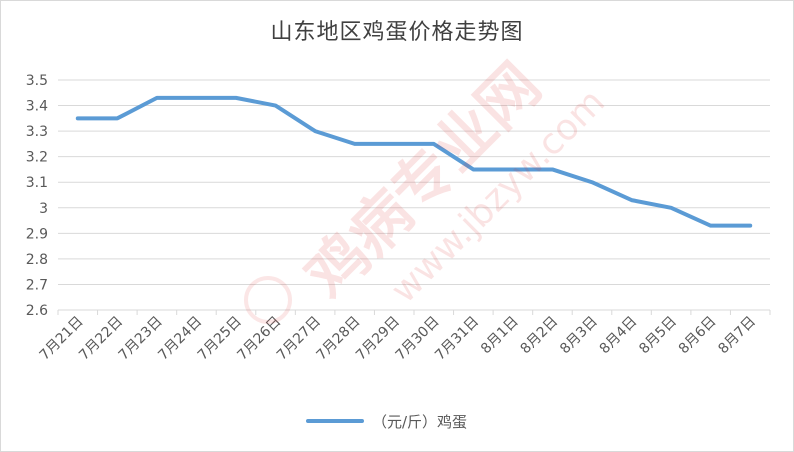 The image size is (794, 452). I want to click on x-tick-label: 8月1日, so click(500, 336).